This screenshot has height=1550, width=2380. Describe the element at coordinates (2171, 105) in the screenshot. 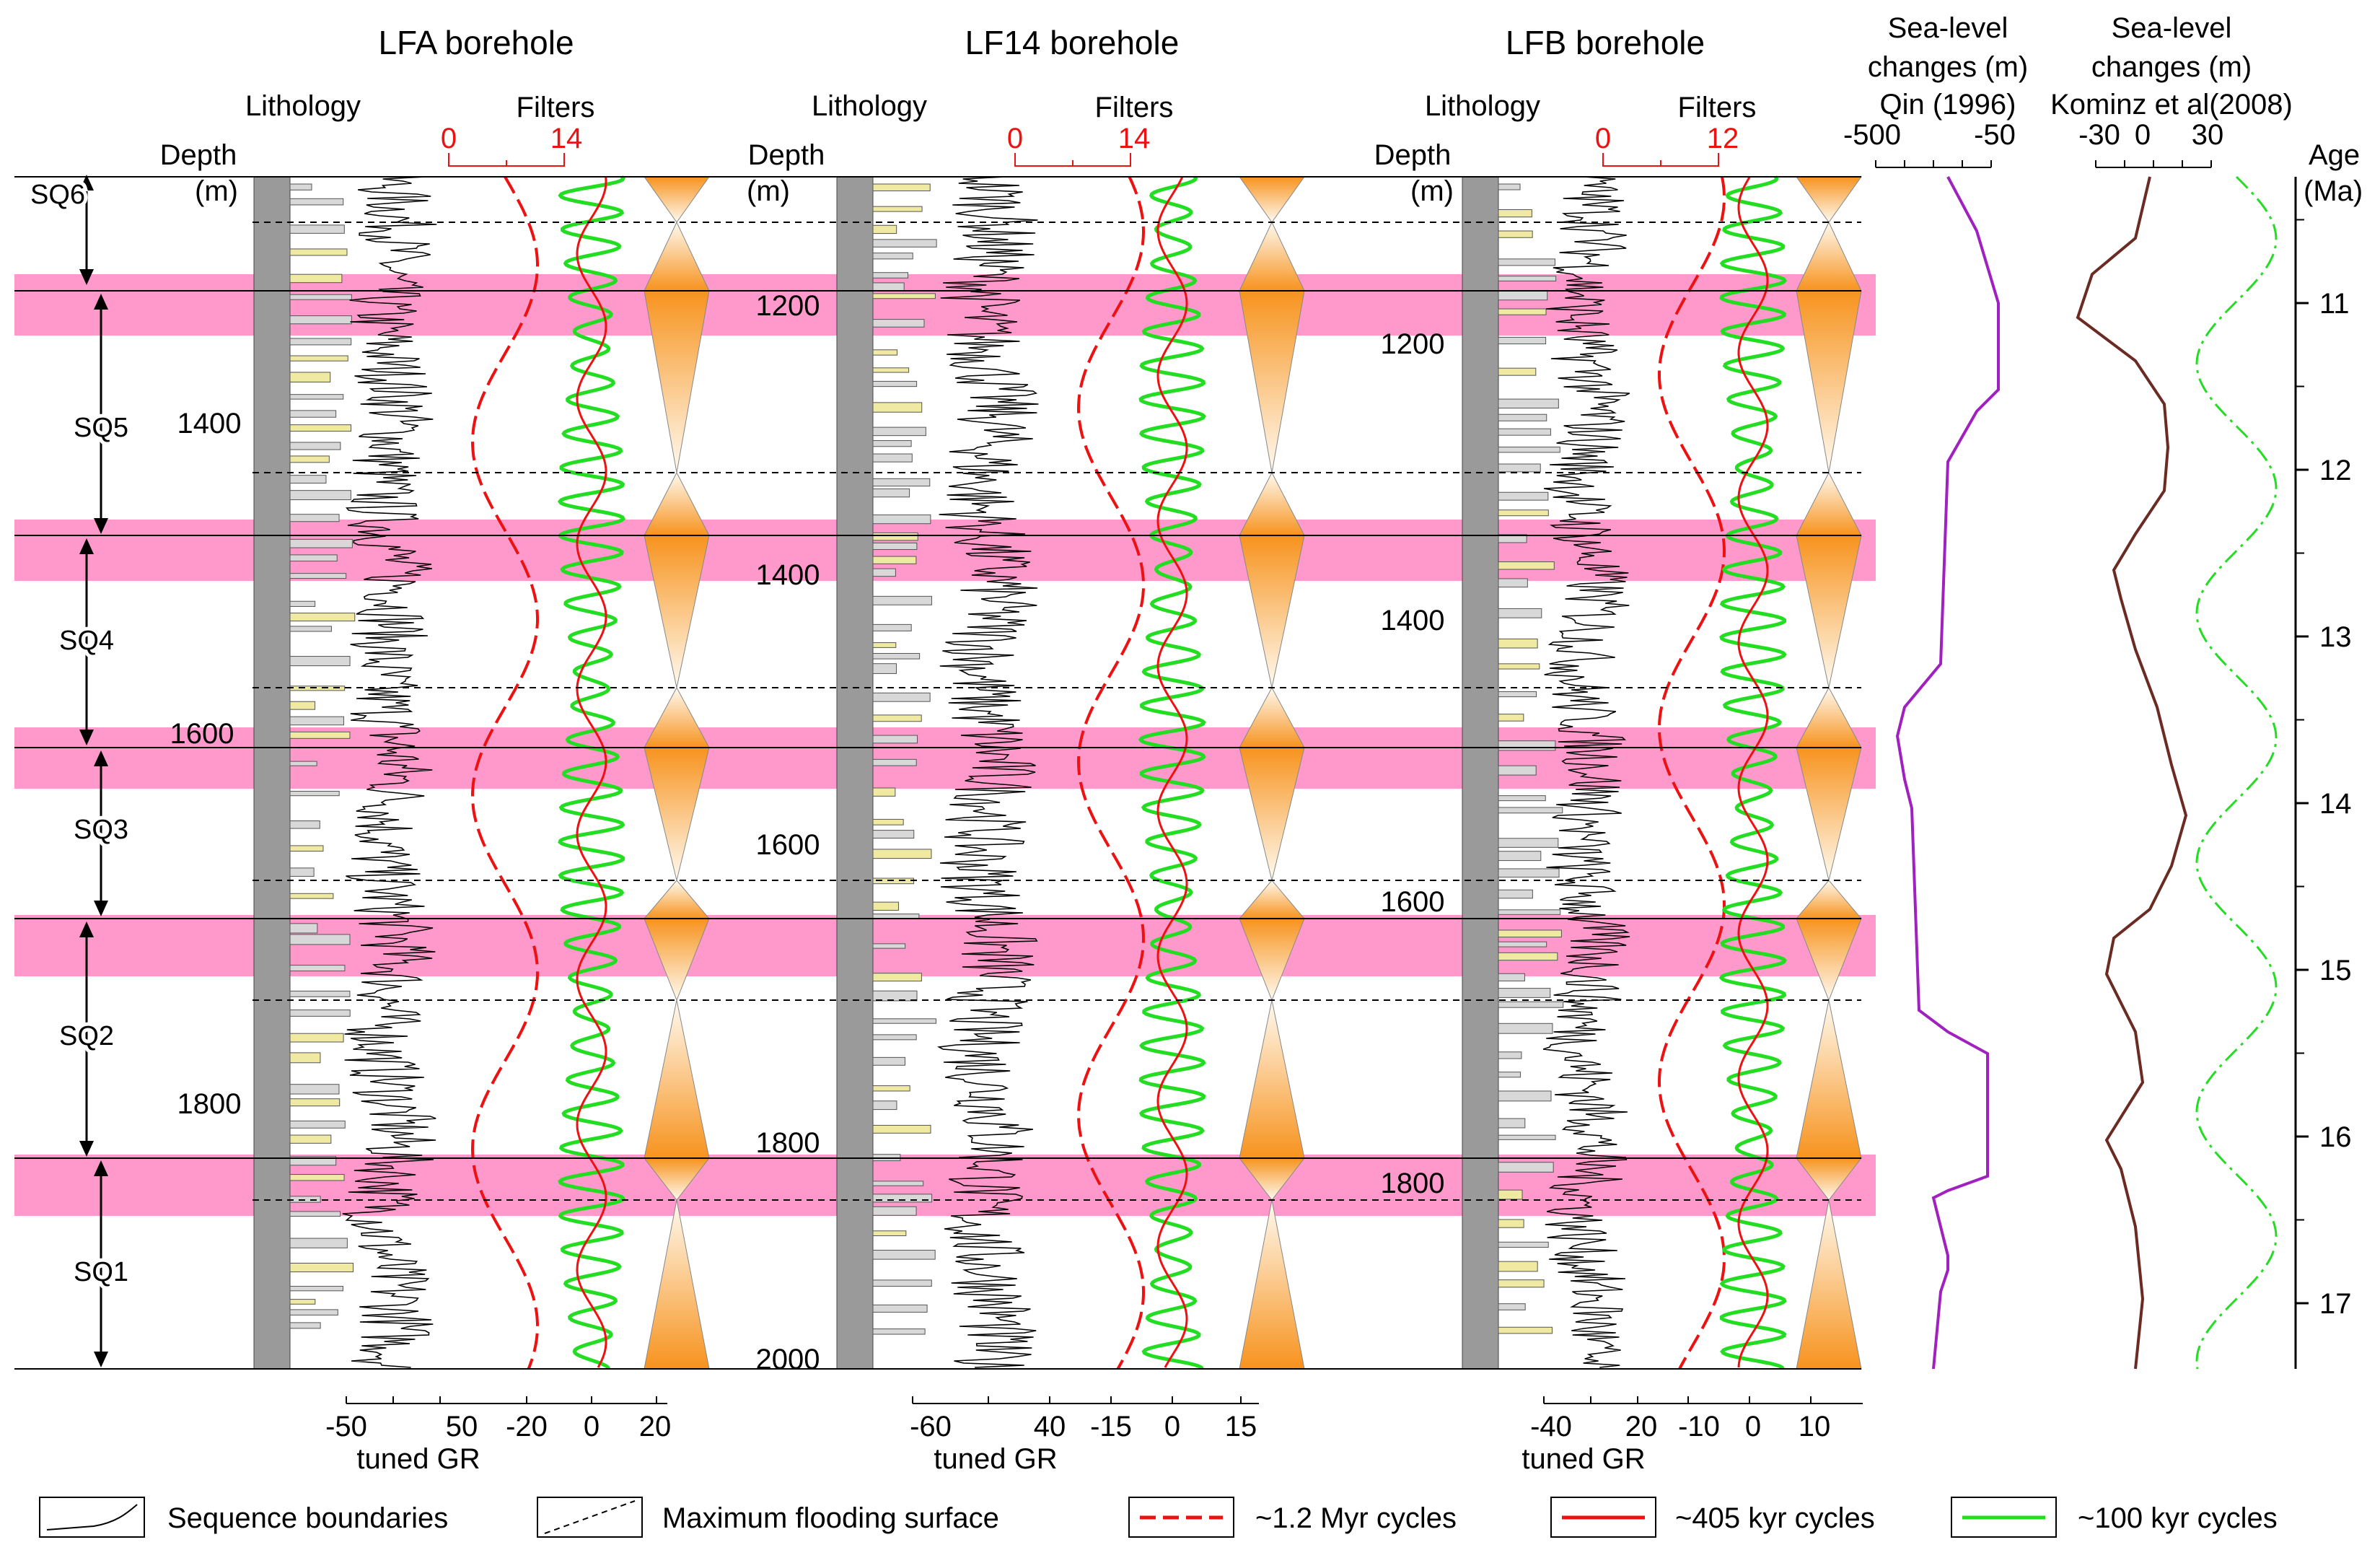

I see `sea-level-title: Kominz et al(2008)` at that location.